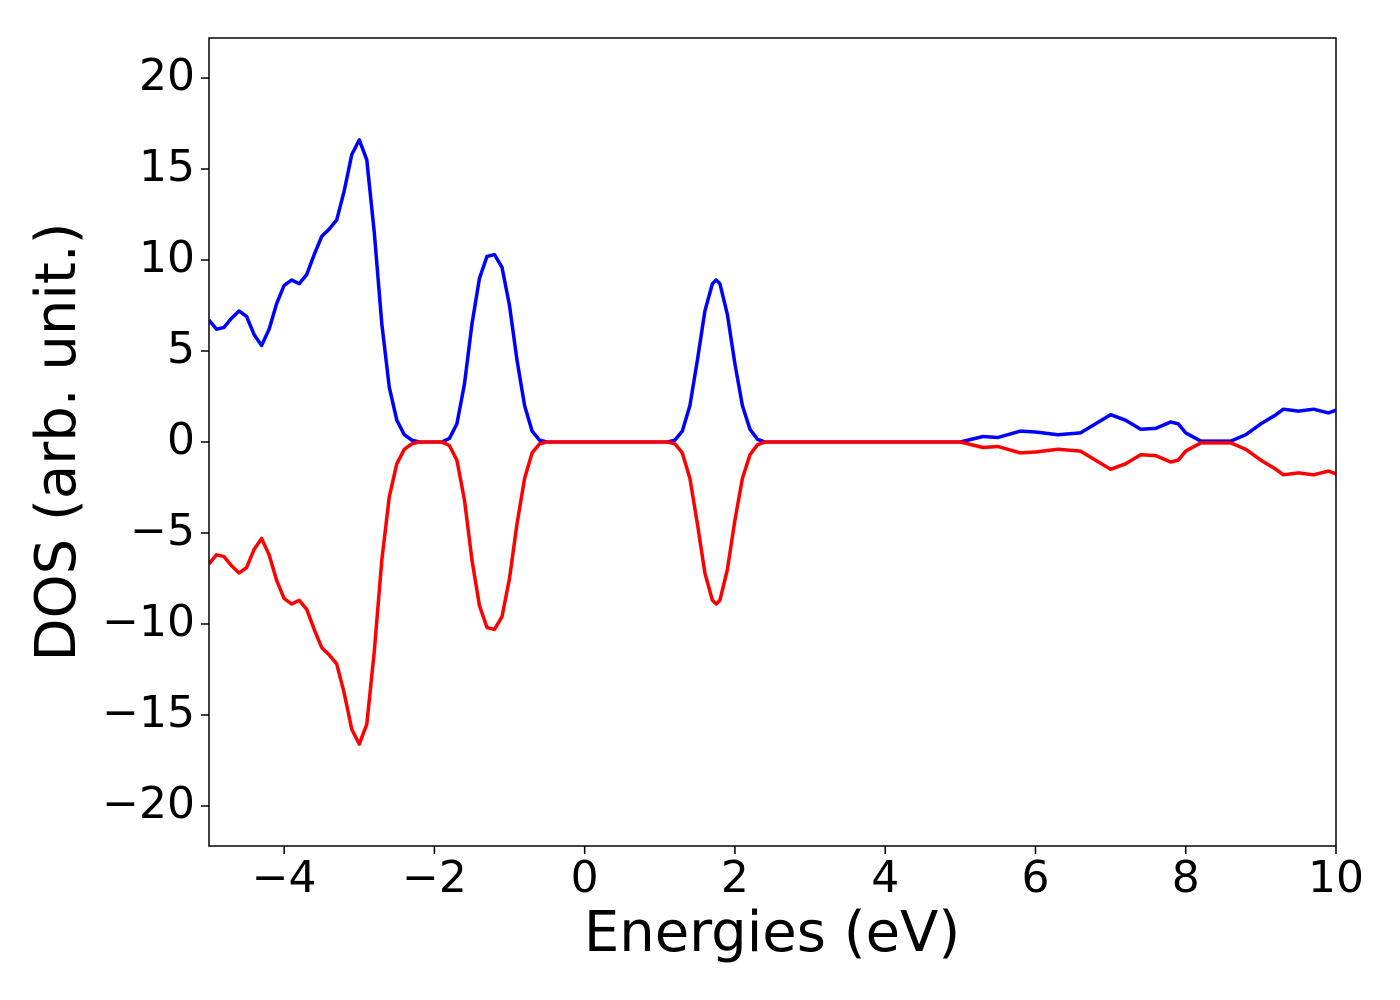 This screenshot has height=1000, width=1400. What do you see at coordinates (885, 877) in the screenshot?
I see `x-tick-label: 4` at bounding box center [885, 877].